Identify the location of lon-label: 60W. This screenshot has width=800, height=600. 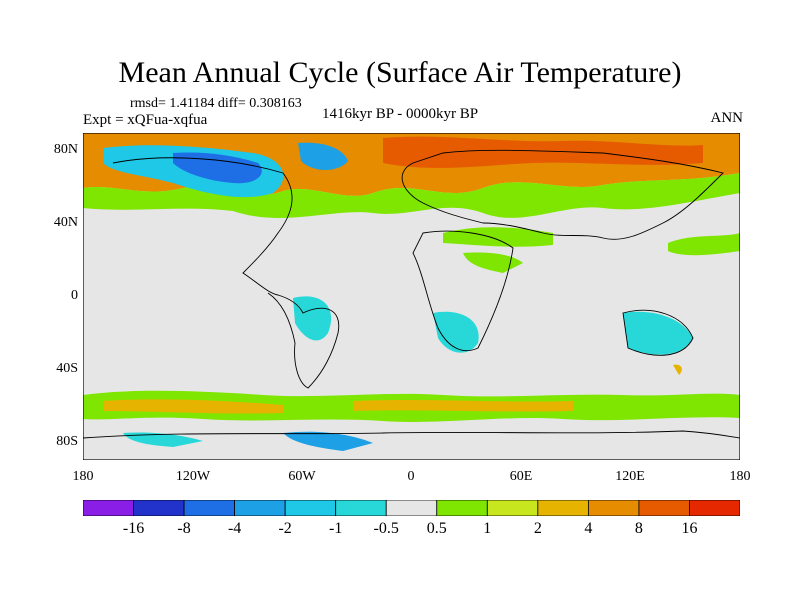
(302, 476).